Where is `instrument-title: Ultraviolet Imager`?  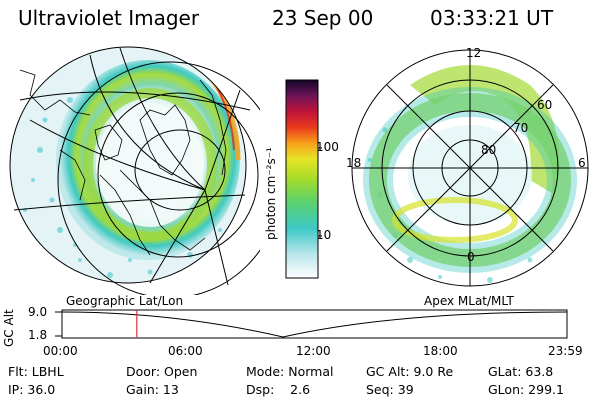 instrument-title: Ultraviolet Imager is located at coordinates (109, 18).